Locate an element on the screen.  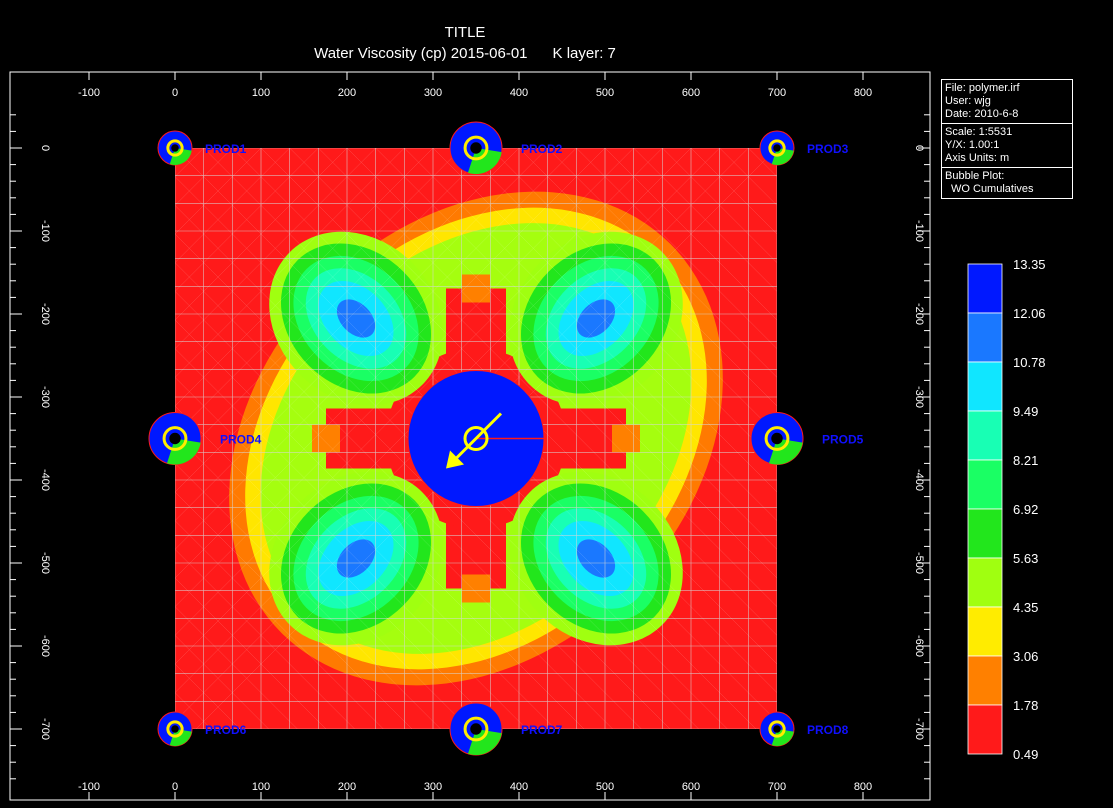
well-label: PROD1 is located at coordinates (226, 149).